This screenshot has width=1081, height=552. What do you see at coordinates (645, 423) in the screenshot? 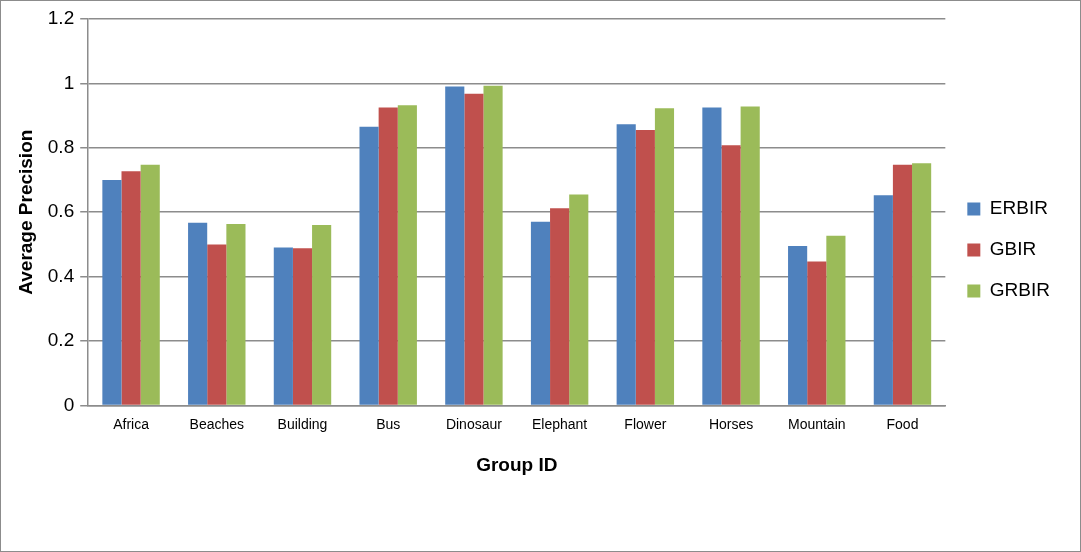
I see `x-tick-label: Flower` at bounding box center [645, 423].